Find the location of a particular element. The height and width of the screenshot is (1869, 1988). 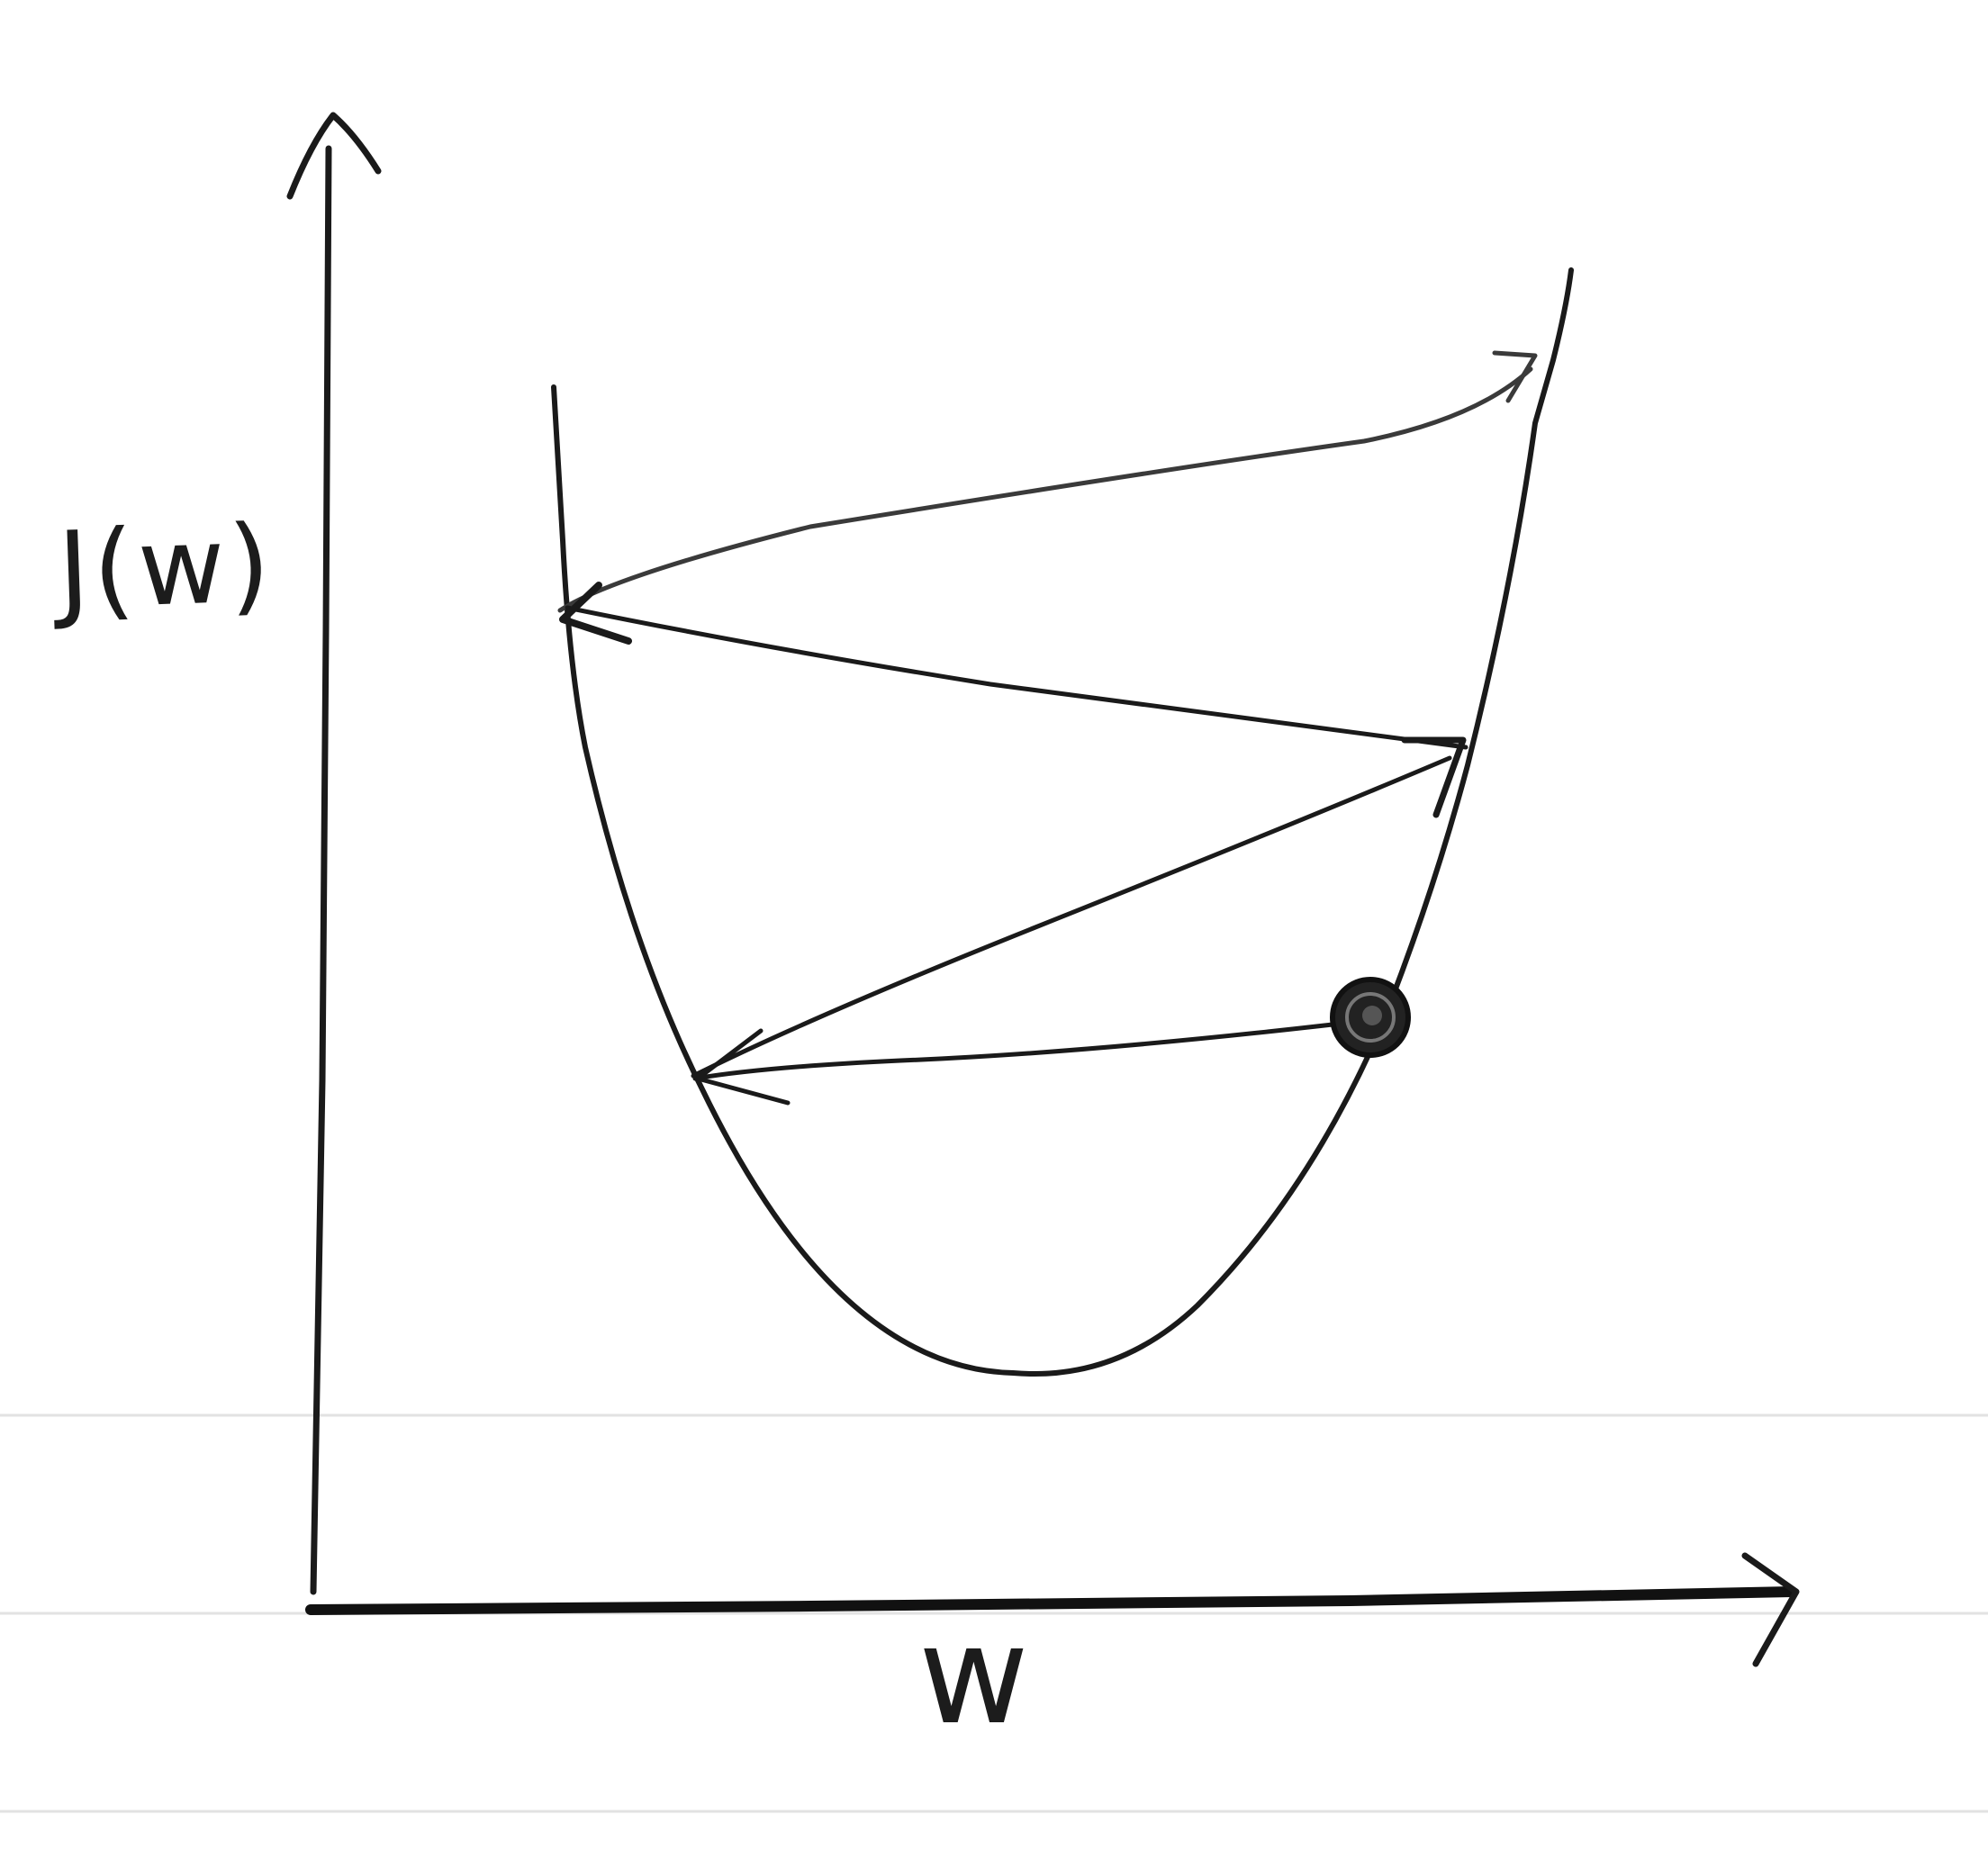

y-axis-line is located at coordinates (321, 870).